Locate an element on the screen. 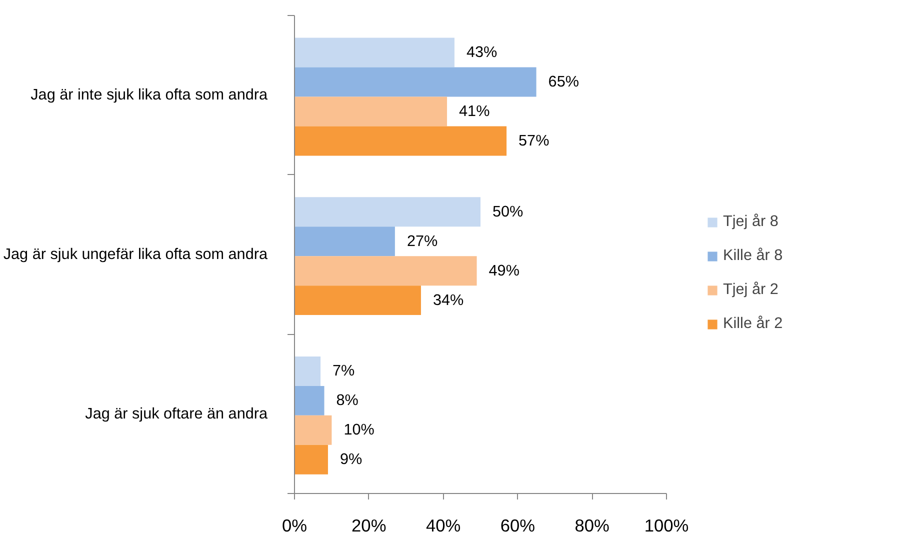 The width and height of the screenshot is (906, 541). data-label: 10% is located at coordinates (359, 430).